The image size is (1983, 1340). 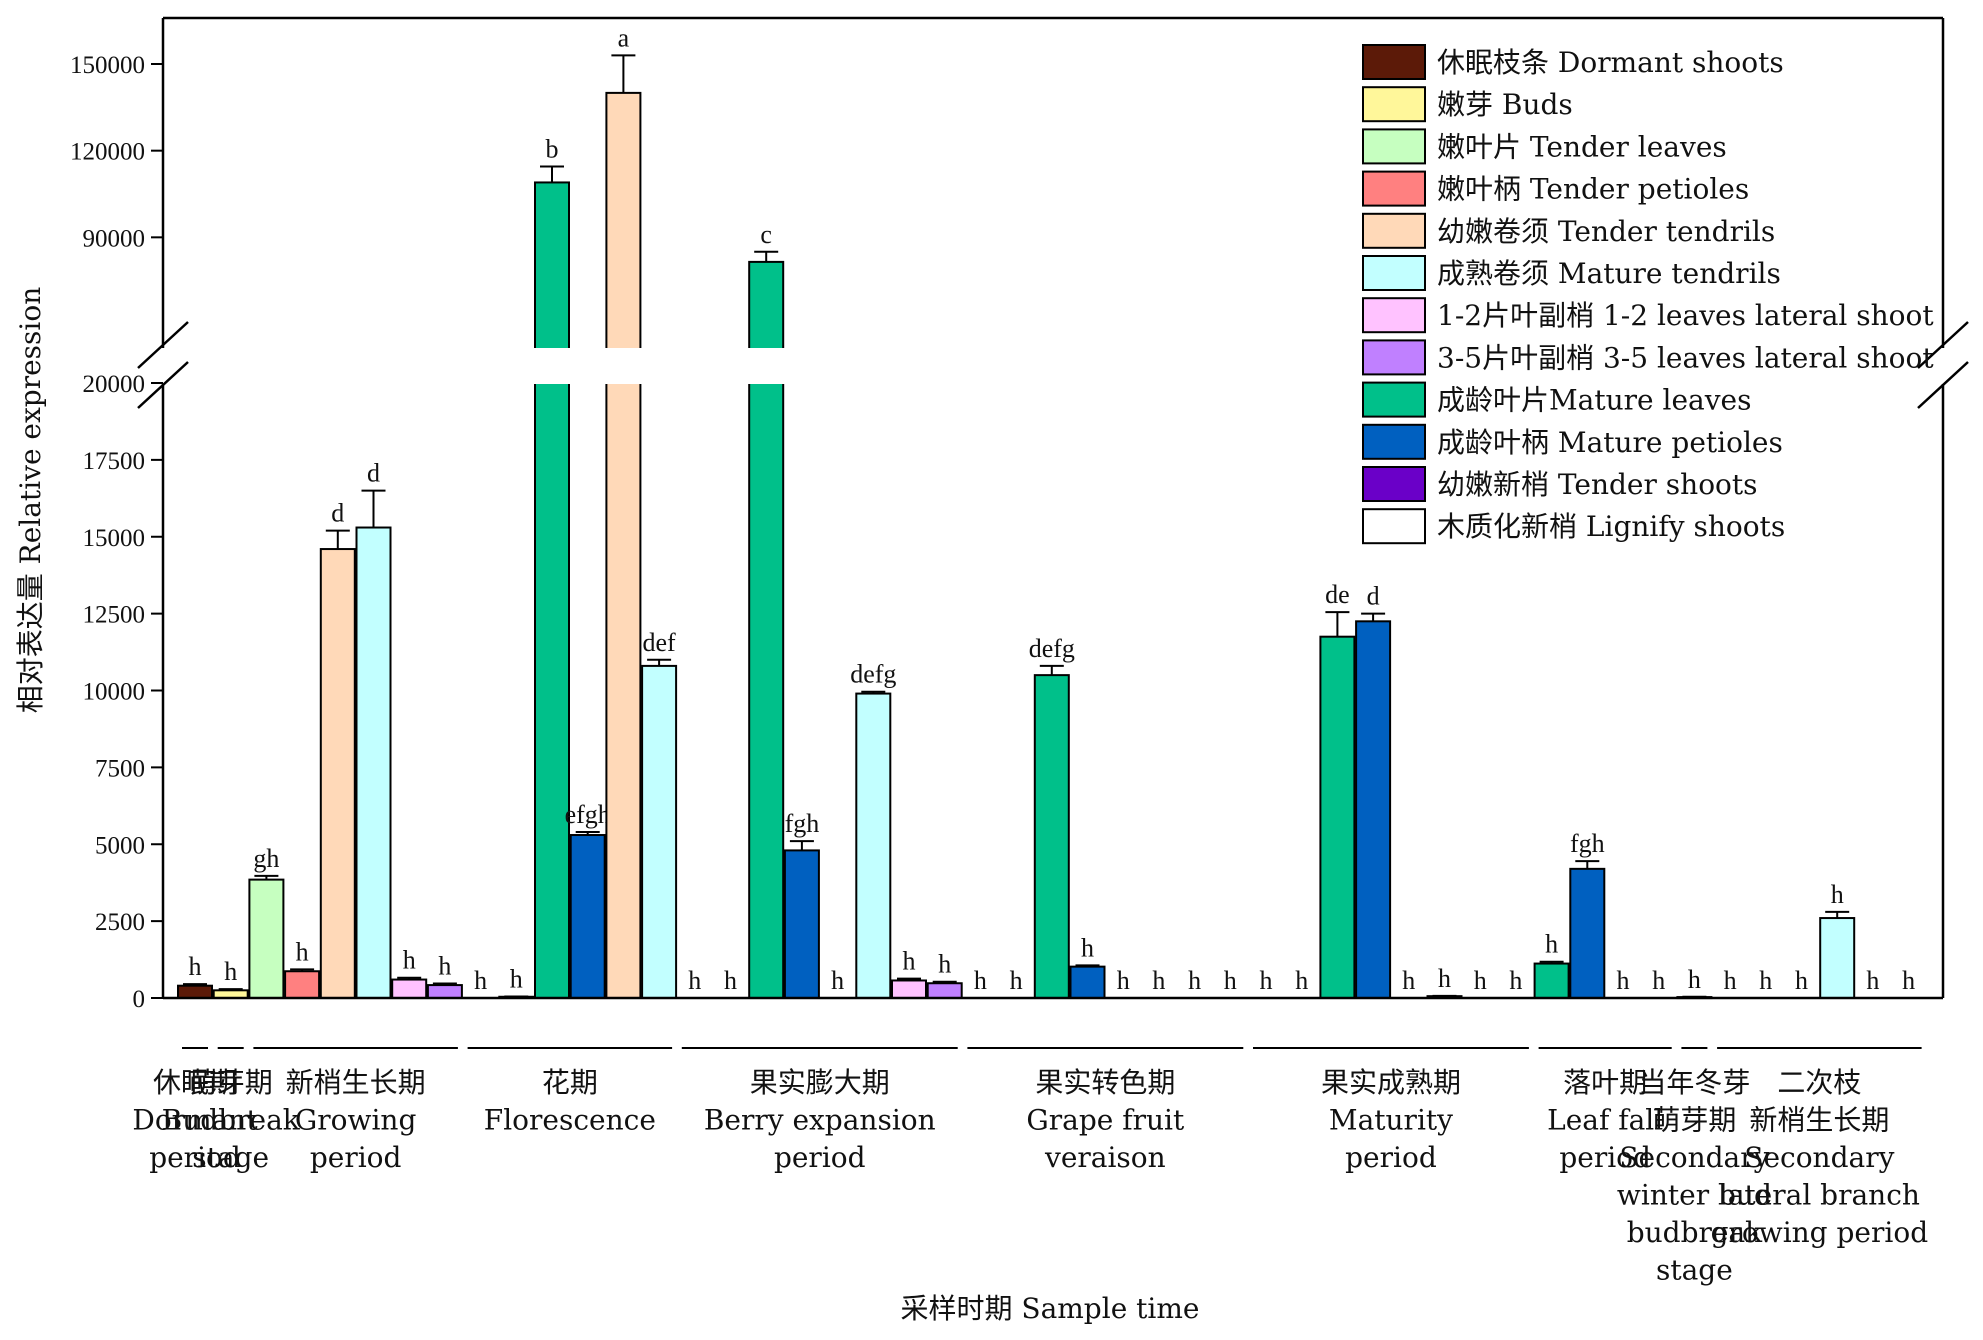 I want to click on y-axis-title: 相对表达量 Relative expression, so click(x=30, y=500).